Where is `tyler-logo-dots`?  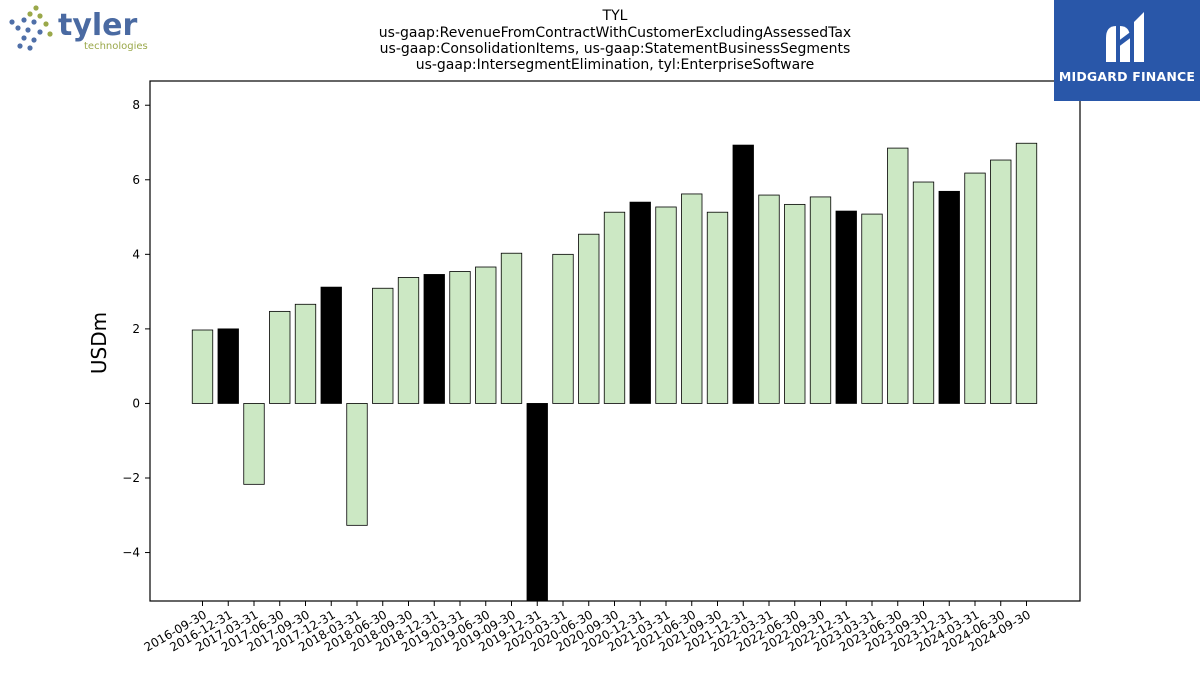
tyler-logo-dots is located at coordinates (31, 28).